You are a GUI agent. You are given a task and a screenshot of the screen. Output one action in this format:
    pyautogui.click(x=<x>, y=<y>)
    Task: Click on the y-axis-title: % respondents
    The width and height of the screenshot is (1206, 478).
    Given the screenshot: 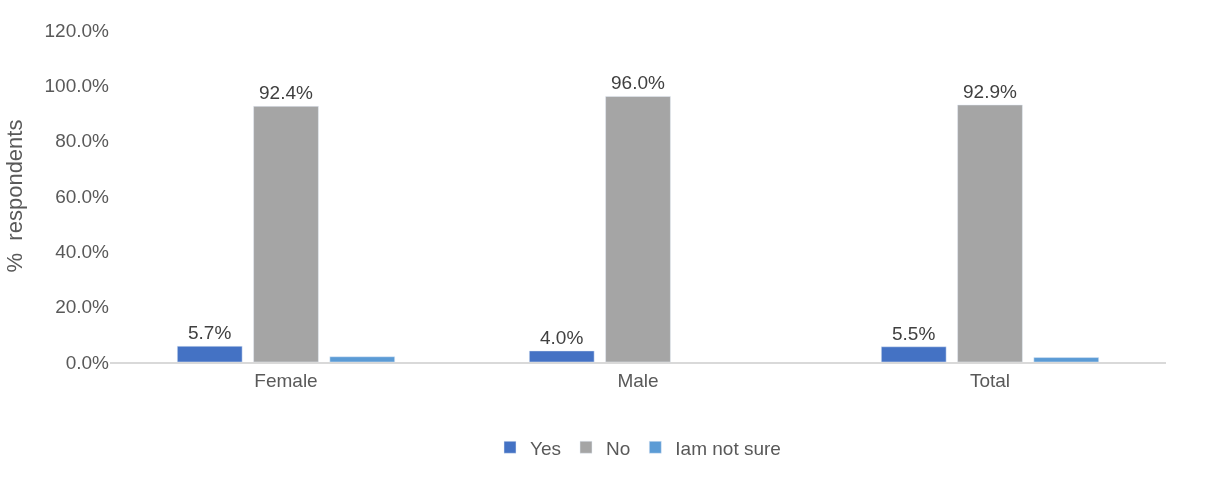 What is the action you would take?
    pyautogui.click(x=15, y=196)
    